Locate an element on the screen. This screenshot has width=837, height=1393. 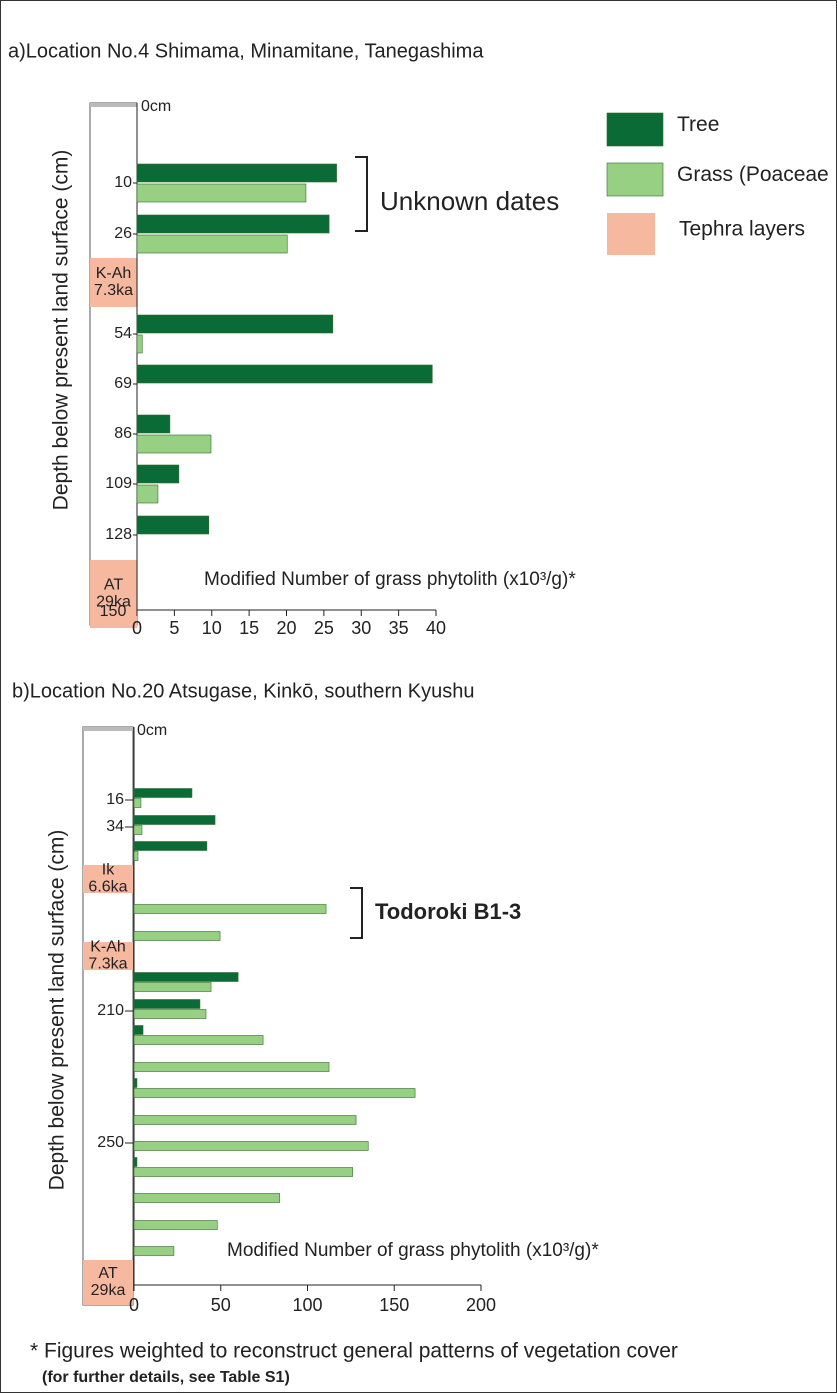
footnote: (for further details, see Table S1) is located at coordinates (166, 1377).